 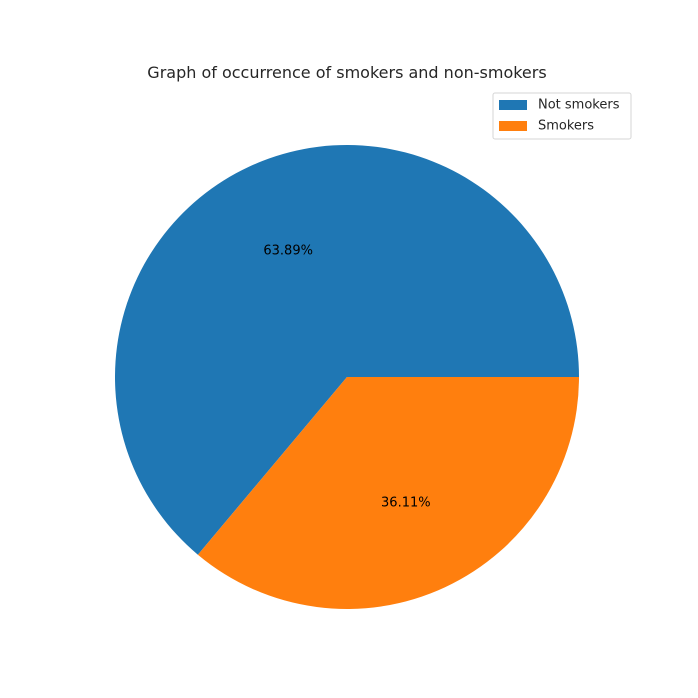 I want to click on legend-box, so click(x=562, y=116).